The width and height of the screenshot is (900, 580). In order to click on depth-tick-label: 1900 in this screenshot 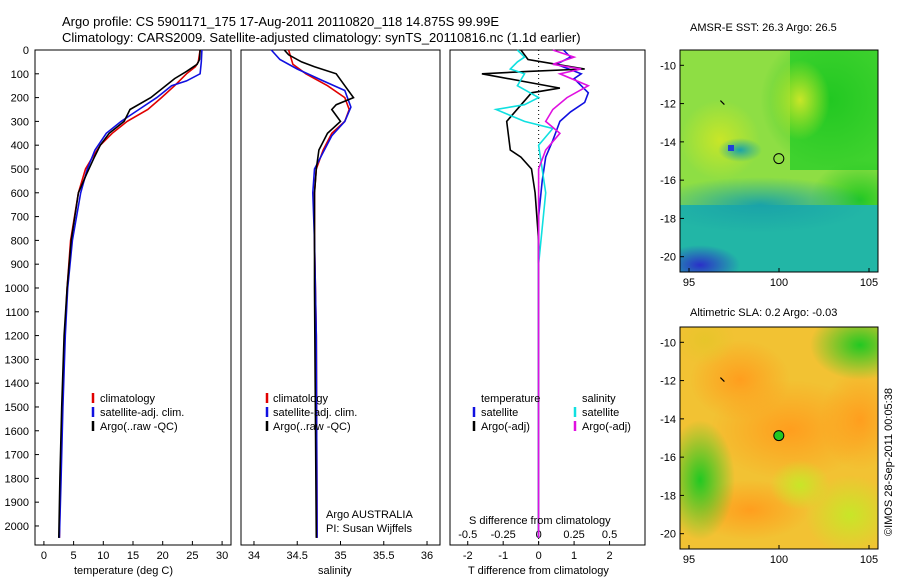, I will do `click(17, 503)`.